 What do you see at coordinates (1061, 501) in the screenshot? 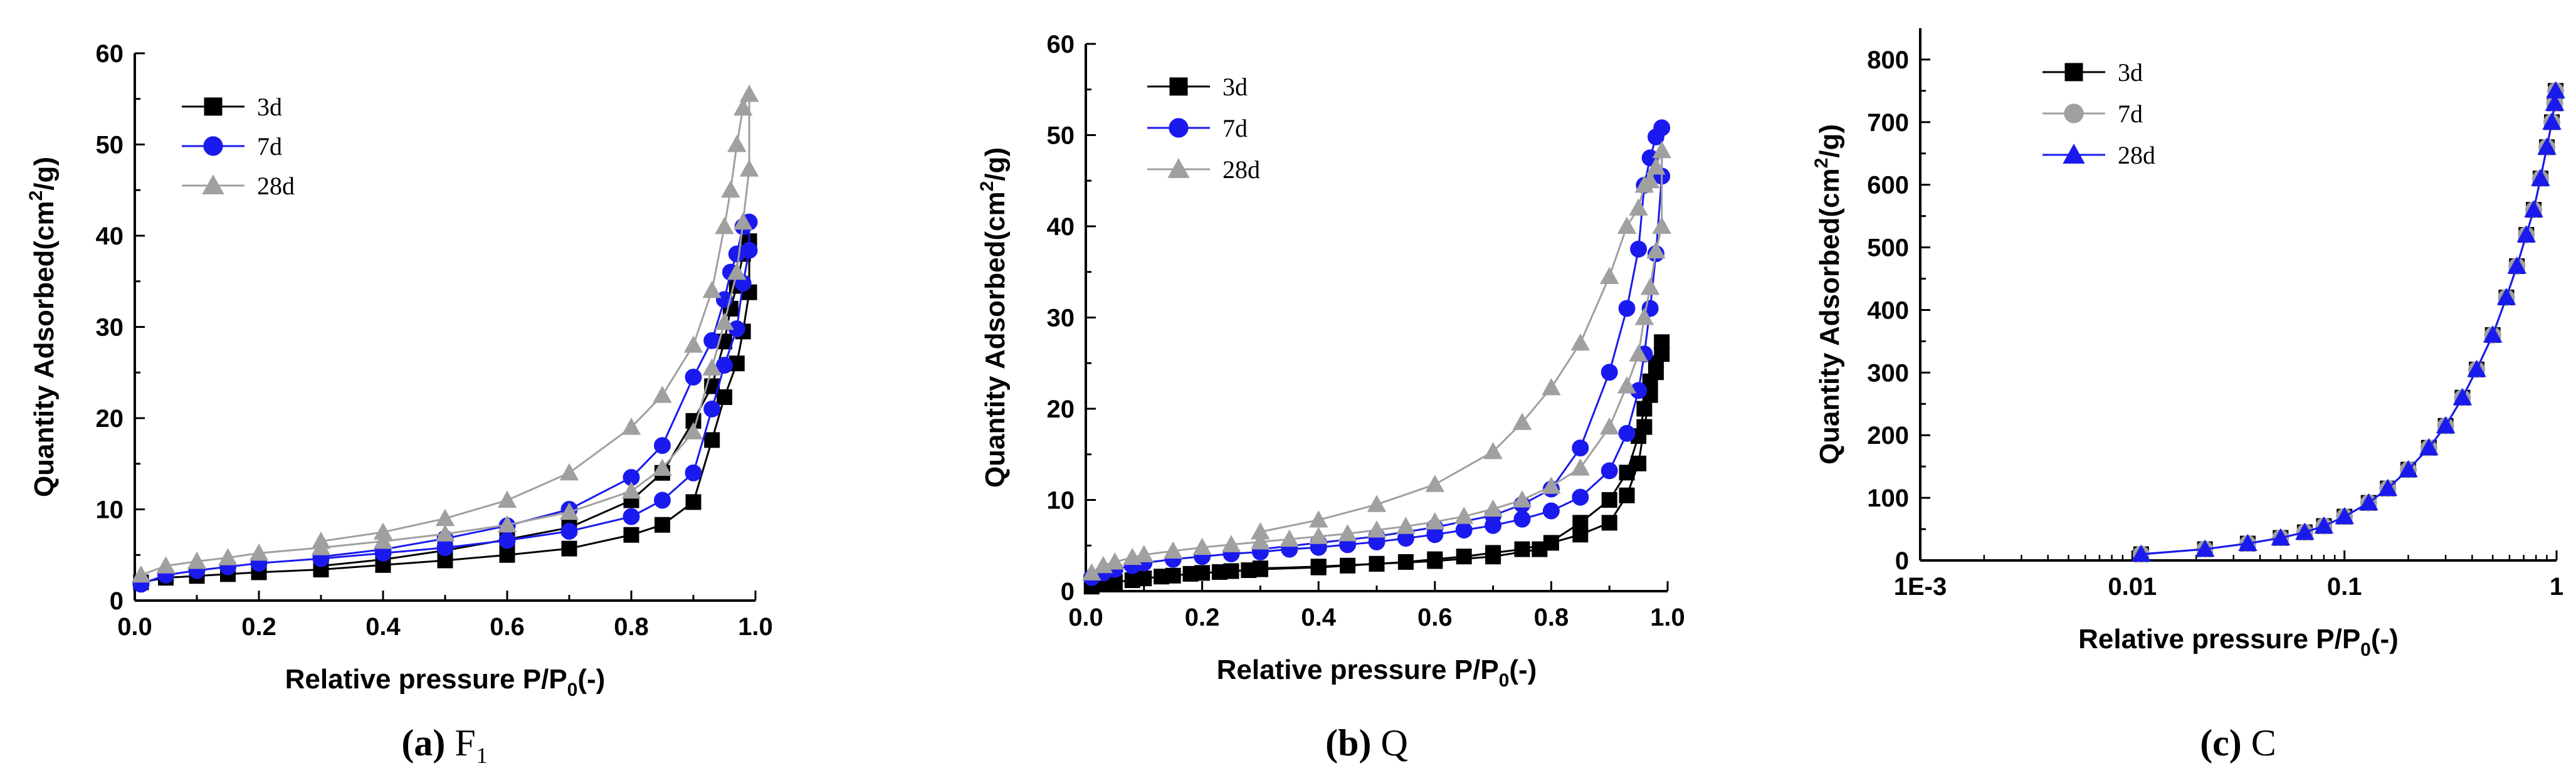
I see `y-tick-label: 10` at bounding box center [1061, 501].